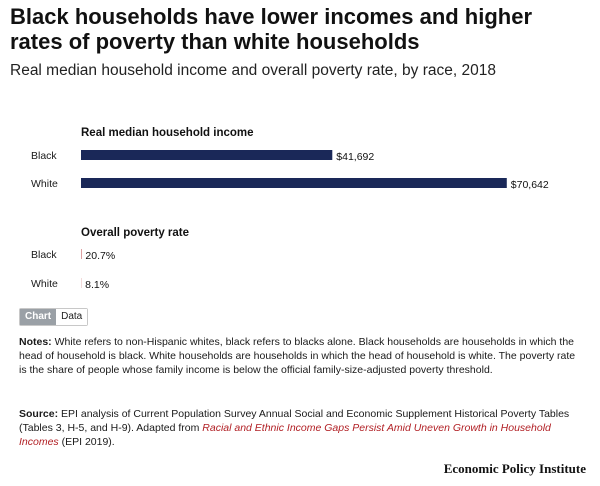 Image resolution: width=600 pixels, height=486 pixels. What do you see at coordinates (38, 317) in the screenshot?
I see `chart-tab: Chart` at bounding box center [38, 317].